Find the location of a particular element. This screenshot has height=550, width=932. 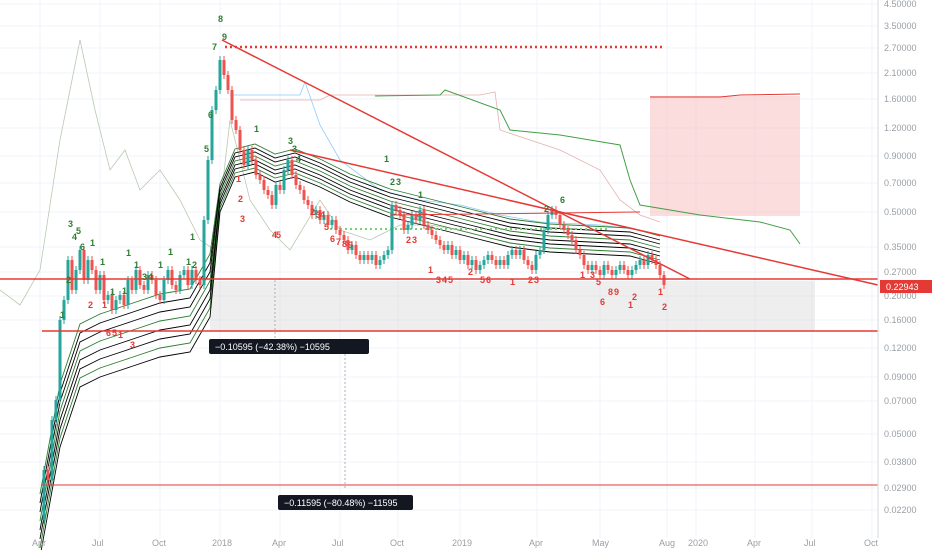

td-count-label: 7 is located at coordinates (214, 47).